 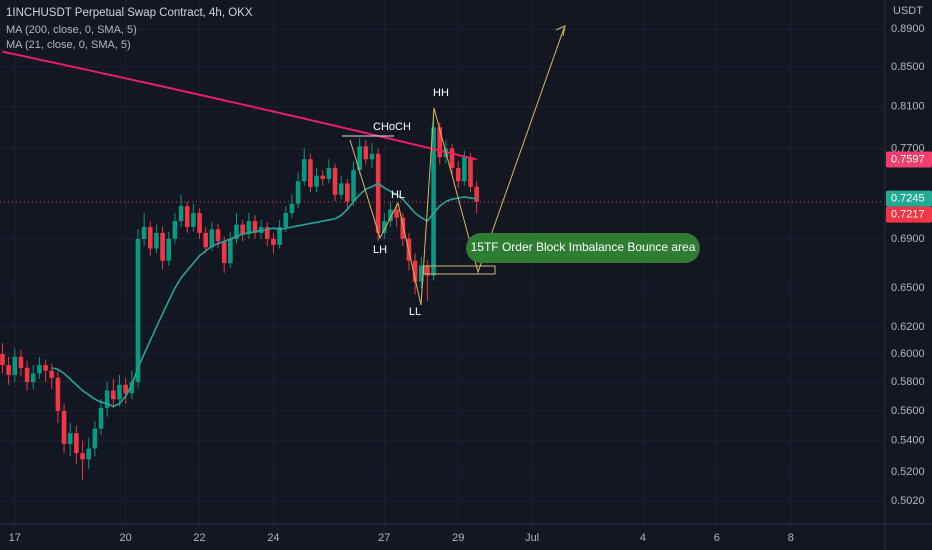 I want to click on x-tick-label: 27, so click(x=384, y=538).